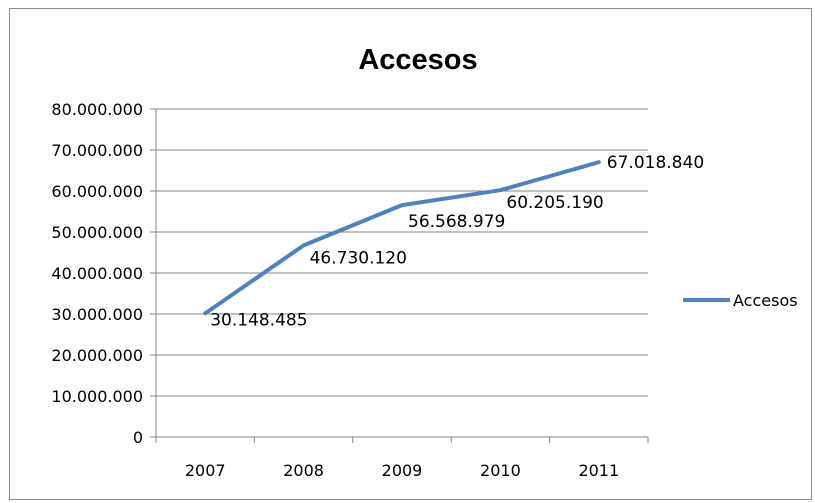 This screenshot has height=503, width=815. What do you see at coordinates (765, 300) in the screenshot?
I see `legend-label: Accesos` at bounding box center [765, 300].